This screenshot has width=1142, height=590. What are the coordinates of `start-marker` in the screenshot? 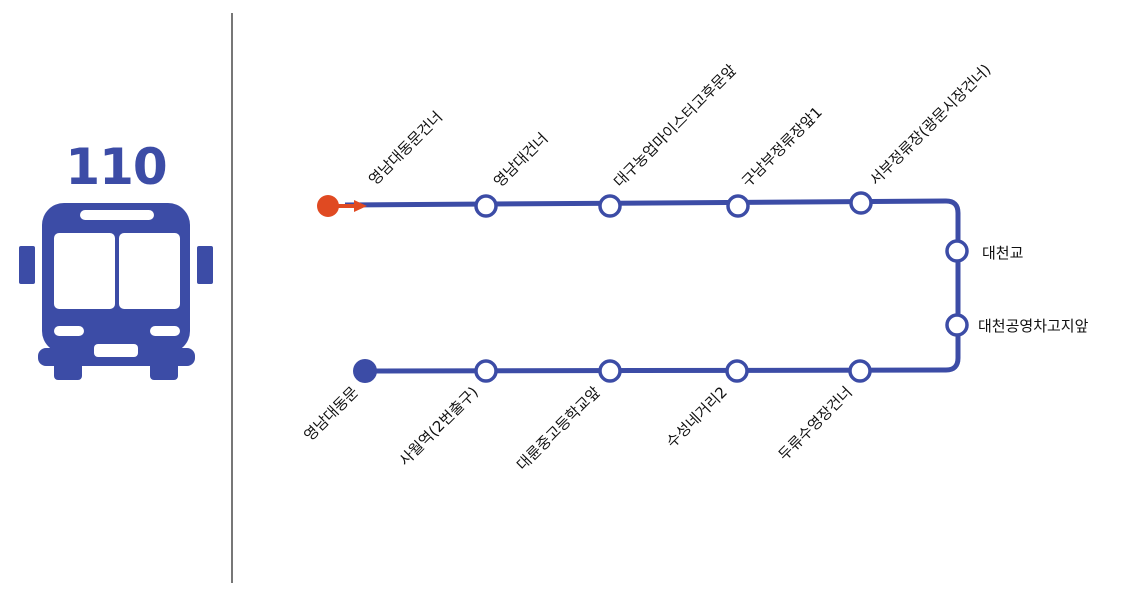 It's located at (342, 206).